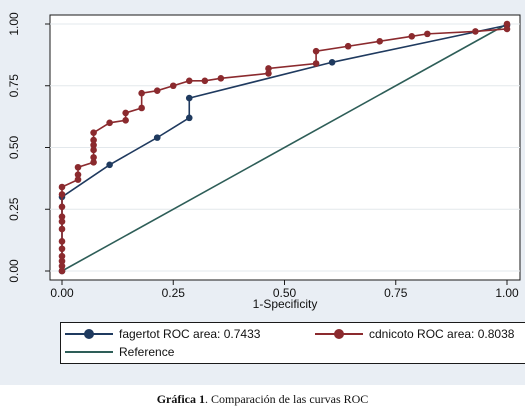 The height and width of the screenshot is (409, 525). What do you see at coordinates (89, 352) in the screenshot?
I see `legend-swatch-reference` at bounding box center [89, 352].